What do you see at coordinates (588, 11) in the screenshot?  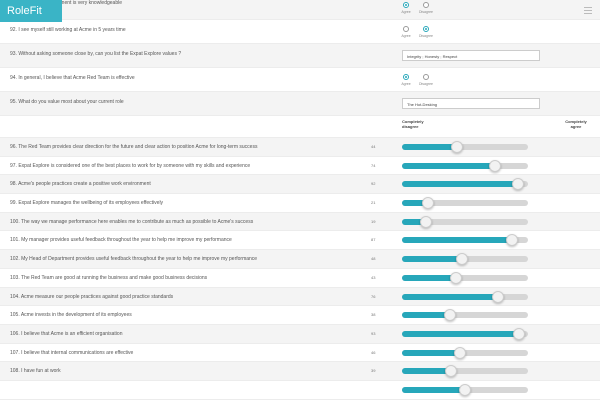 I see `menu-icon` at bounding box center [588, 11].